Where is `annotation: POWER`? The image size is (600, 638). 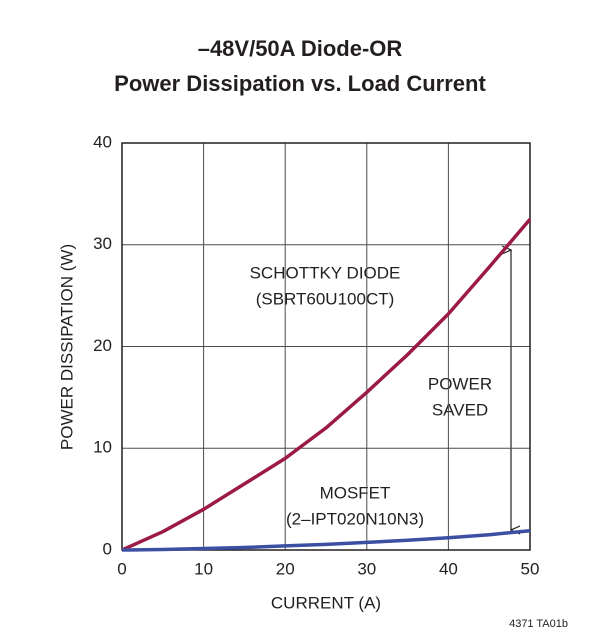
annotation: POWER is located at coordinates (460, 383).